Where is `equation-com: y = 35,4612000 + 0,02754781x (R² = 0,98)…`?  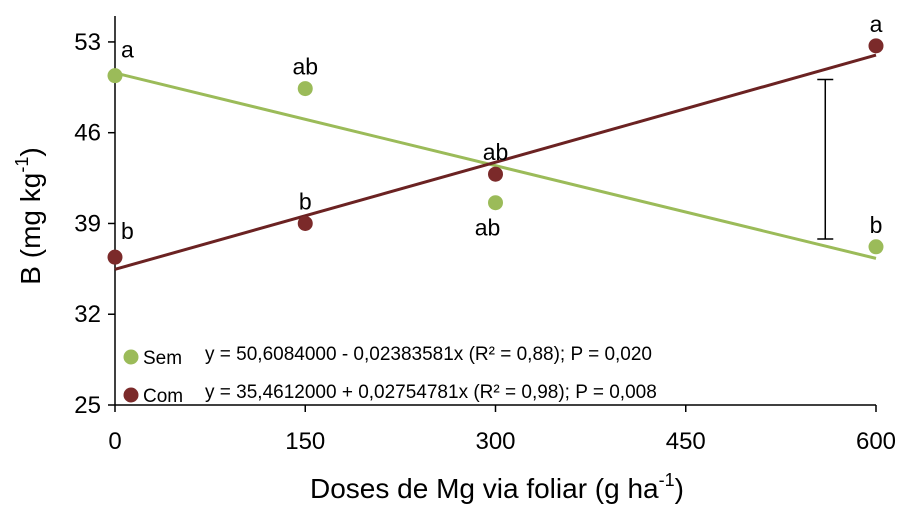 equation-com: y = 35,4612000 + 0,02754781x (R² = 0,98)… is located at coordinates (431, 392).